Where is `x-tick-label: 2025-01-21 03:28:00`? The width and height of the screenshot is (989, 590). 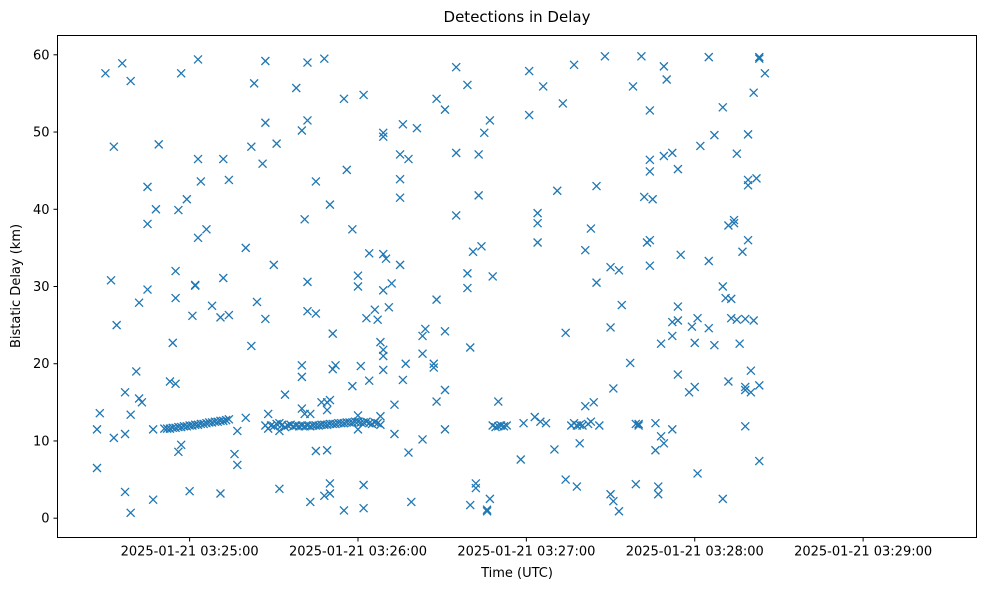 x-tick-label: 2025-01-21 03:28:00 is located at coordinates (695, 552).